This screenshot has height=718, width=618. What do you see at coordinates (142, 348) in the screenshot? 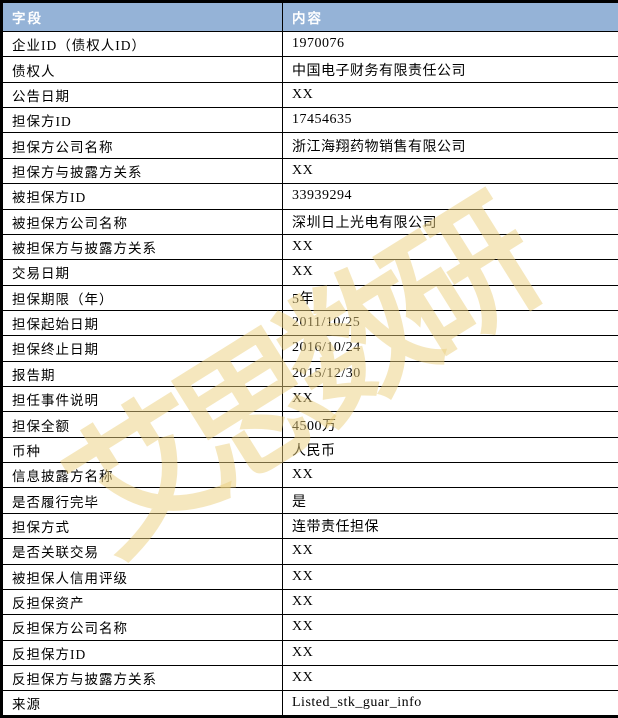
I see `field-cell: 担保终止日期` at bounding box center [142, 348].